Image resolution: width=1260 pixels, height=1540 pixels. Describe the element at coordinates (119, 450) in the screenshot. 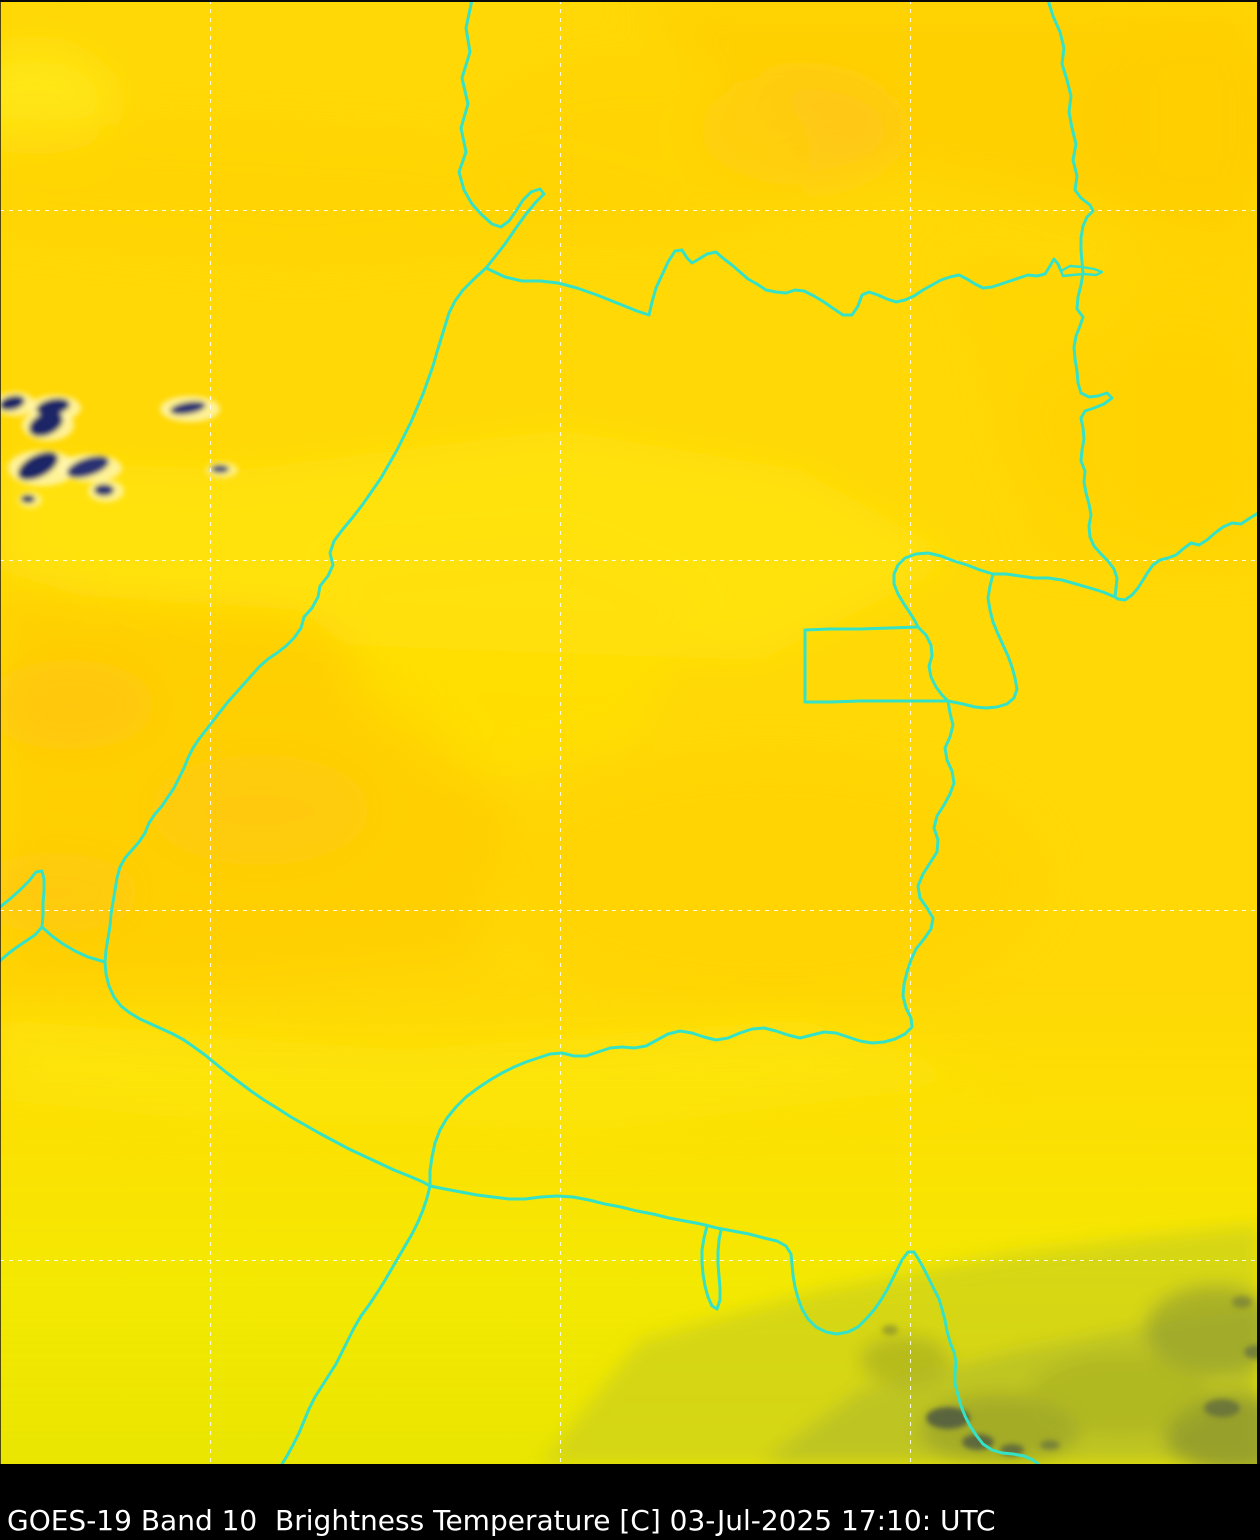

I see `cold-cloud-specks` at that location.